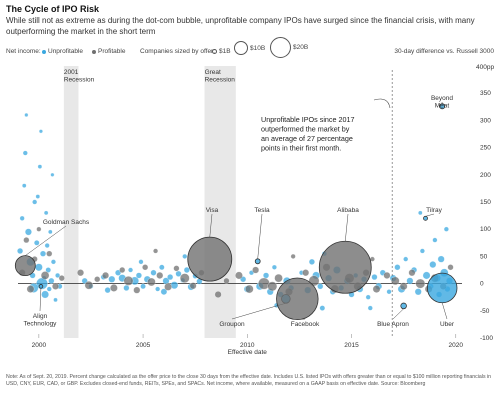 Image resolution: width=500 pixels, height=401 pixels. I want to click on legend-unprofitable: Unprofitable, so click(62, 51).